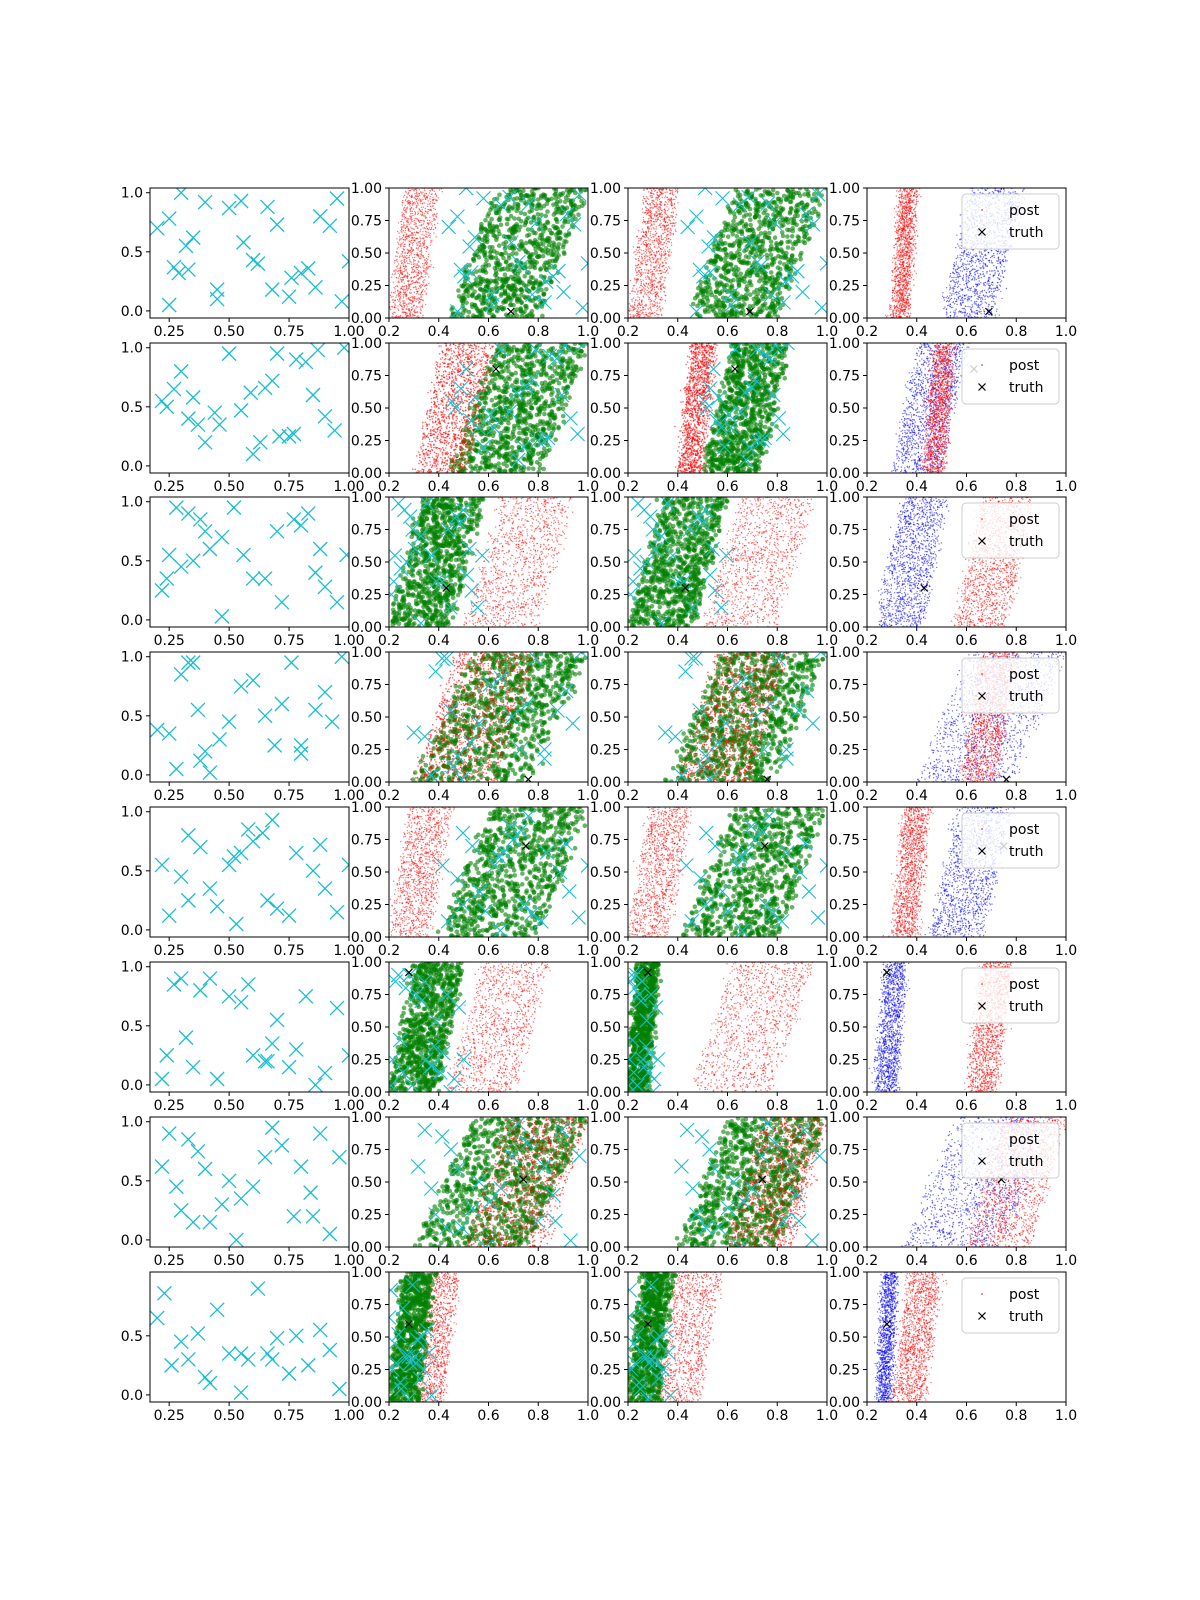 The height and width of the screenshot is (1600, 1200). Describe the element at coordinates (703, 276) in the screenshot. I see `observed-point` at that location.